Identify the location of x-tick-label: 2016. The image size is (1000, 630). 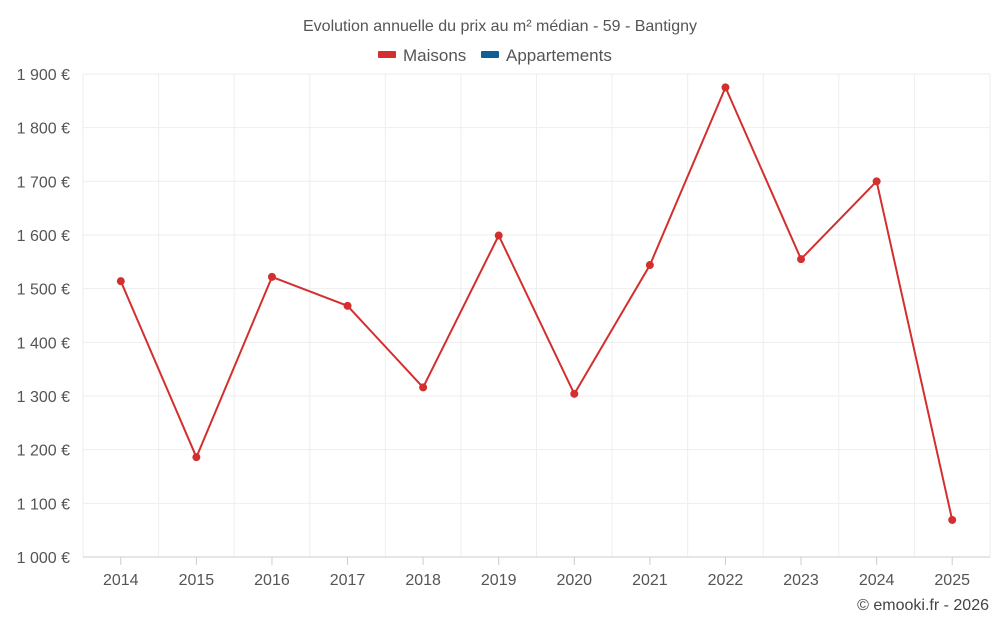
(272, 580).